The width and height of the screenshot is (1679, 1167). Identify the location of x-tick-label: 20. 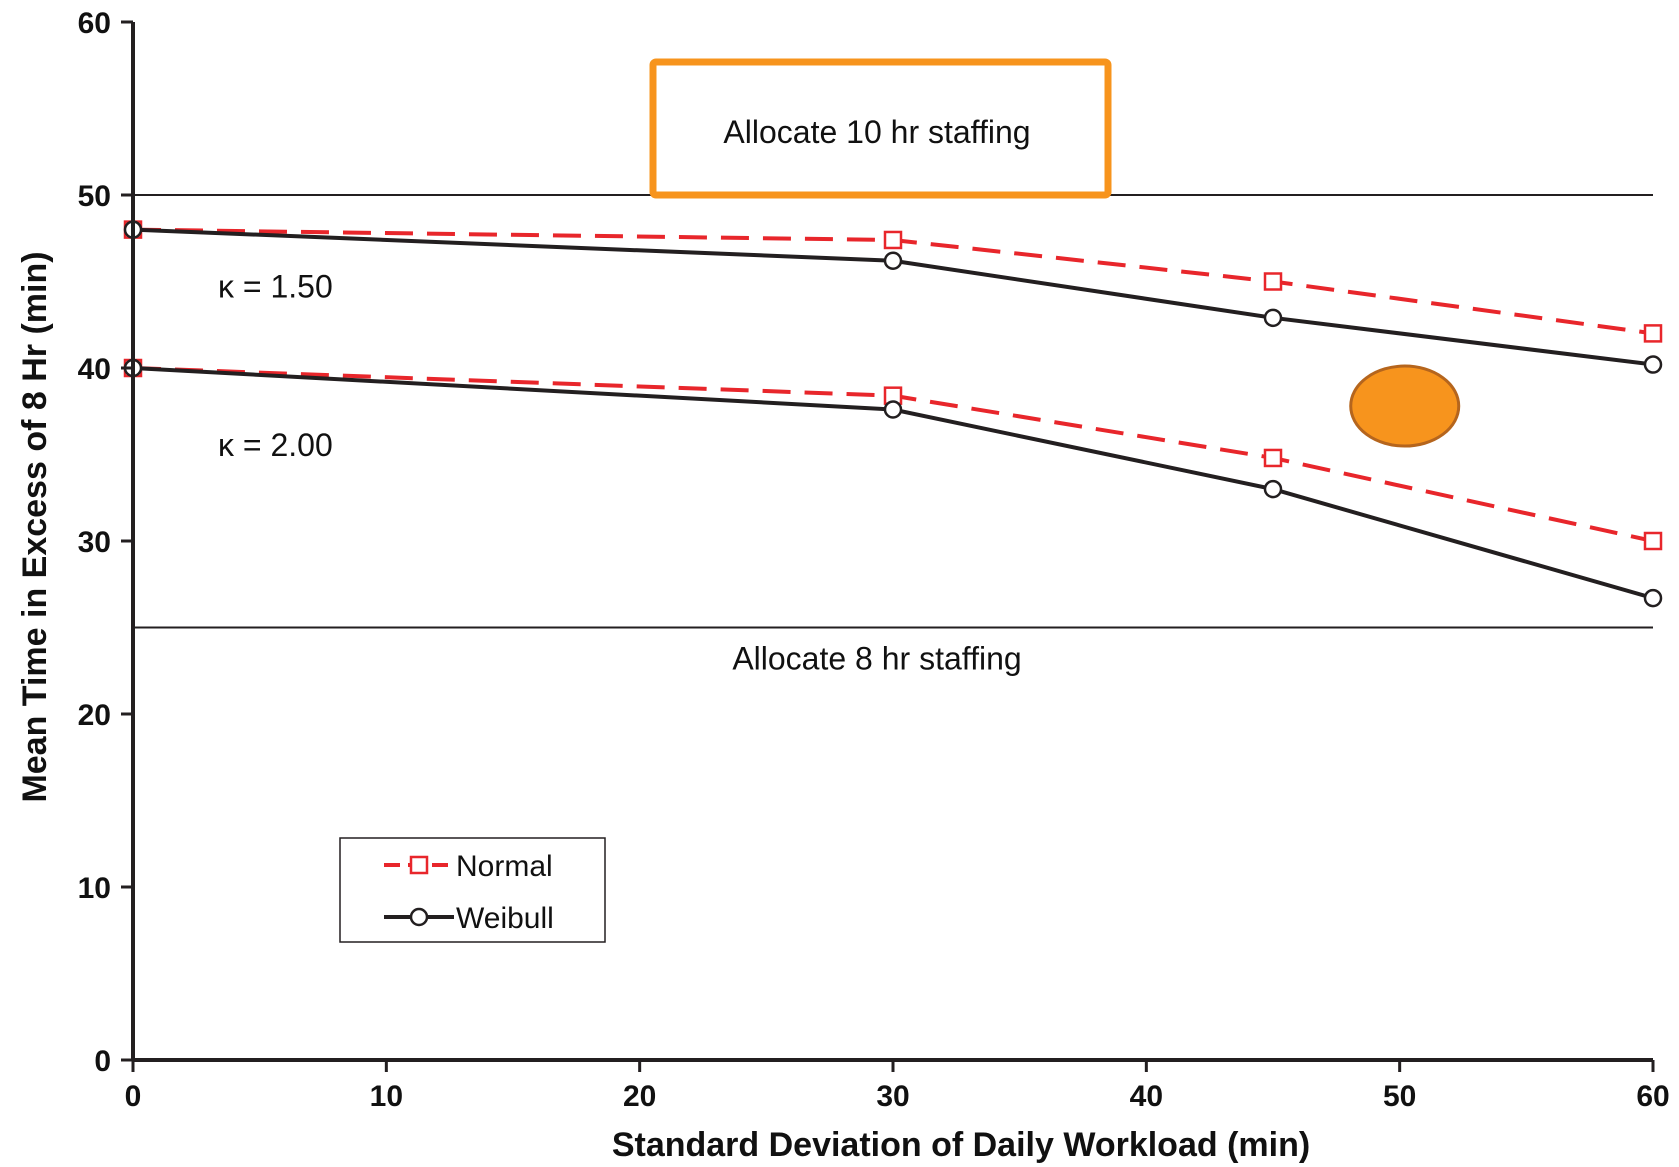
(639, 1096).